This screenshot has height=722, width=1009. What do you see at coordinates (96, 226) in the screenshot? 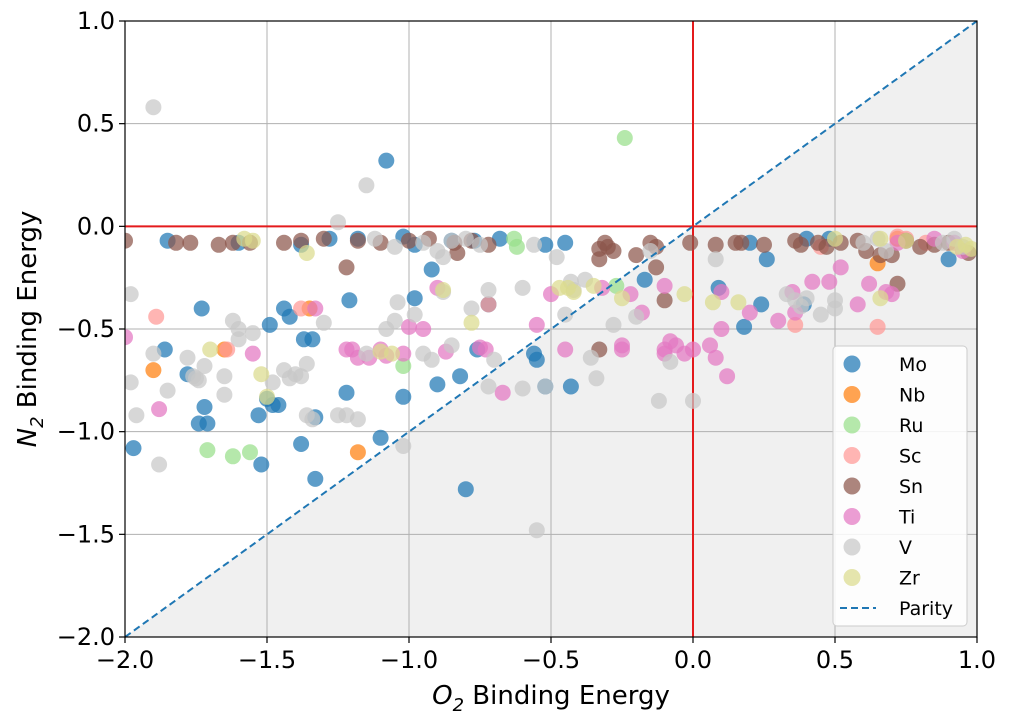
I see `y-tick-label: 0.0` at bounding box center [96, 226].